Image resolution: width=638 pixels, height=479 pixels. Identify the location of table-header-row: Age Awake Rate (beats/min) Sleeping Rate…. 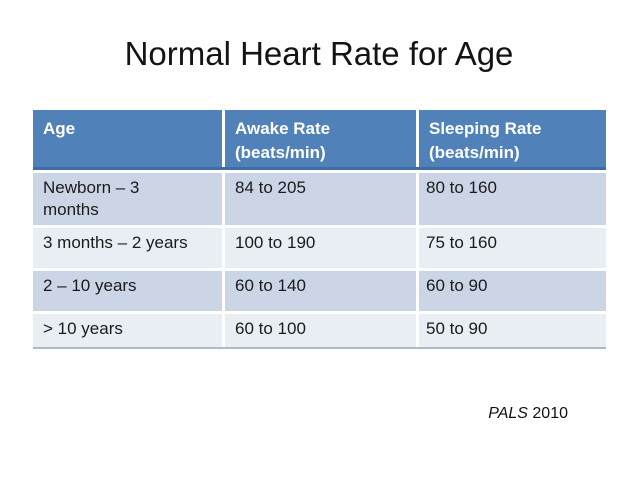
(319, 140).